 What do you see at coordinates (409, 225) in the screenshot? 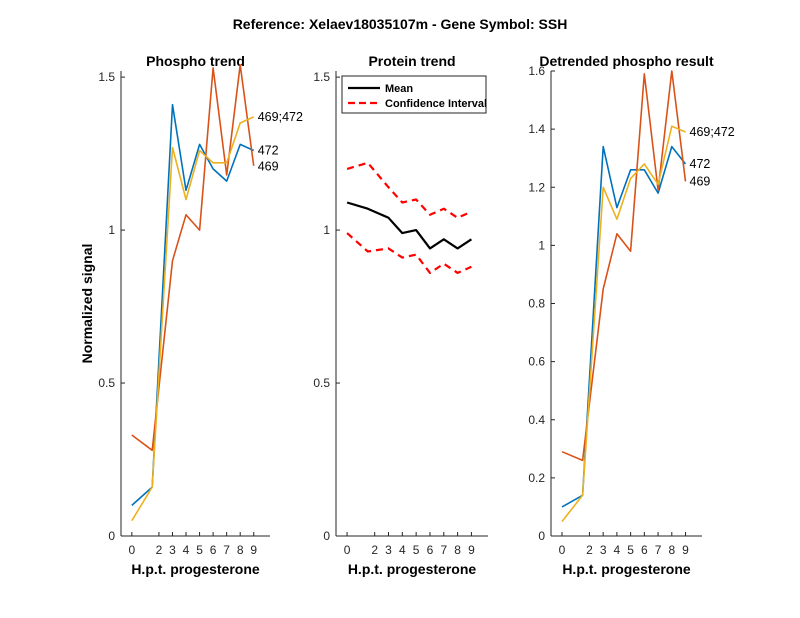
I see `series-line-mean` at bounding box center [409, 225].